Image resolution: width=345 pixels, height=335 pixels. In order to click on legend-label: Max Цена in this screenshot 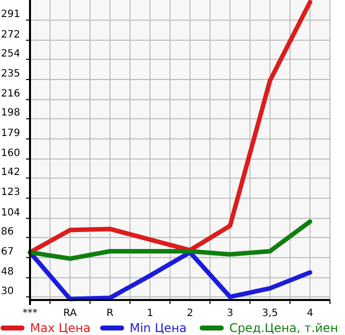, I will do `click(60, 328)`.